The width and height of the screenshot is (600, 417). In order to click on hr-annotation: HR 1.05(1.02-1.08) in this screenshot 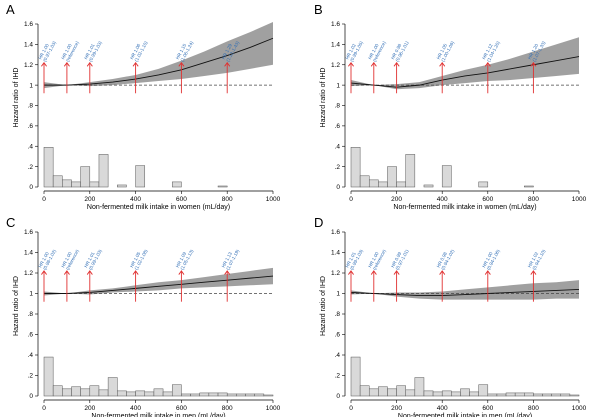, I will do `click(139, 258)`.